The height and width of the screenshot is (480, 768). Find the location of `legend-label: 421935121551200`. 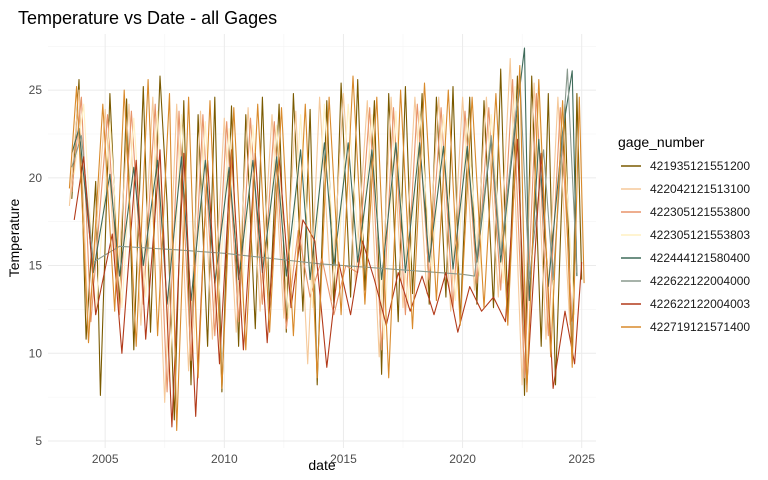

legend-label: 421935121551200 is located at coordinates (700, 166).